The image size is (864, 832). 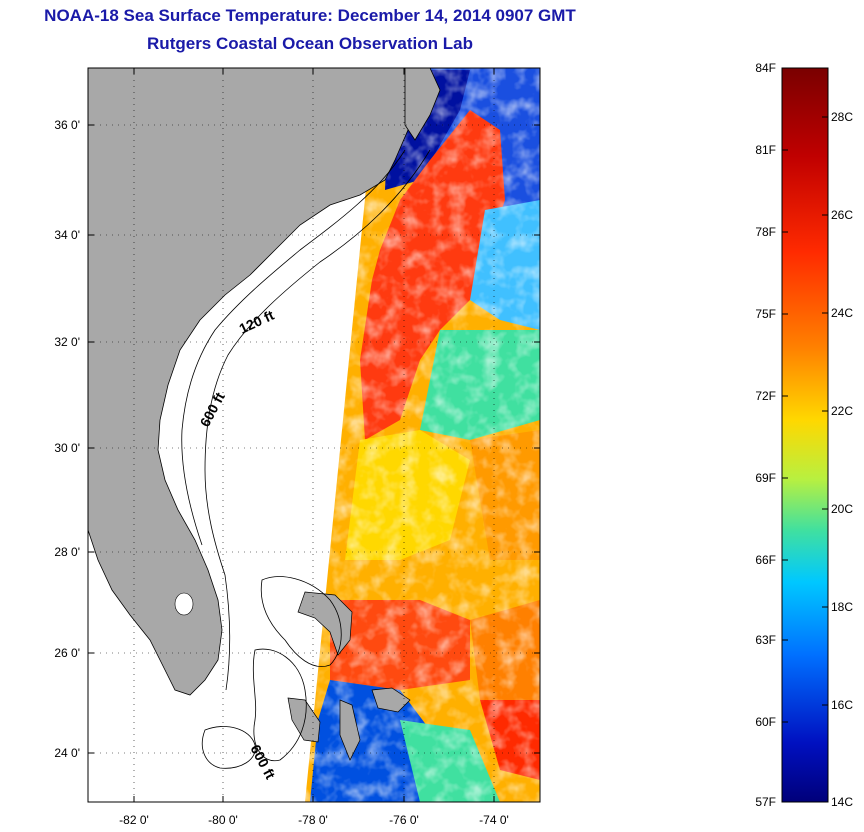 What do you see at coordinates (67, 448) in the screenshot?
I see `lat-label: 30 0'` at bounding box center [67, 448].